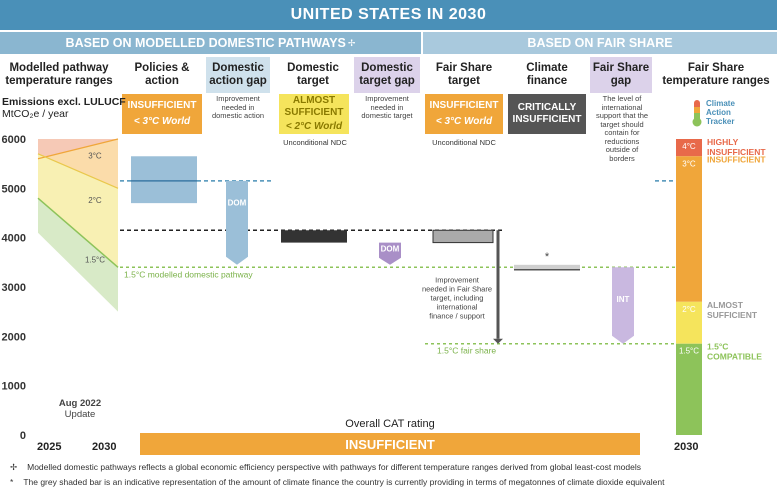 This screenshot has width=777, height=492. I want to click on rating-text: CRITICALLY, so click(547, 107).